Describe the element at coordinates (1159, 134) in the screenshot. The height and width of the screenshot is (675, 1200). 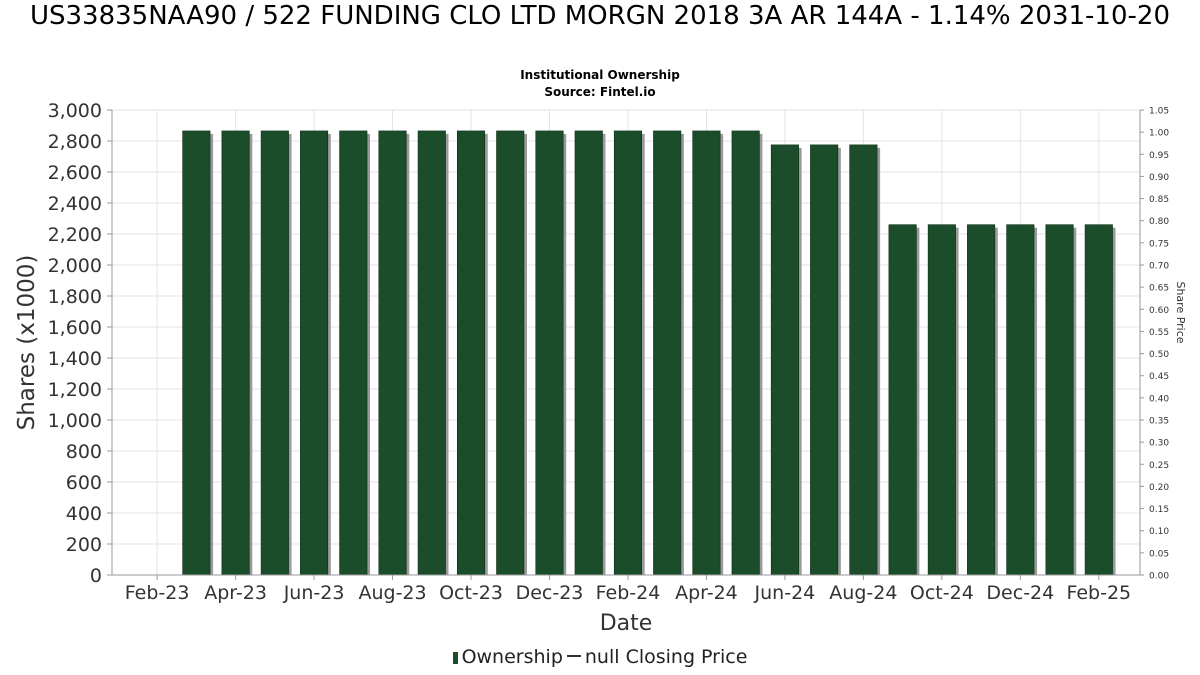
I see `y2-tick-label: 1.00` at that location.